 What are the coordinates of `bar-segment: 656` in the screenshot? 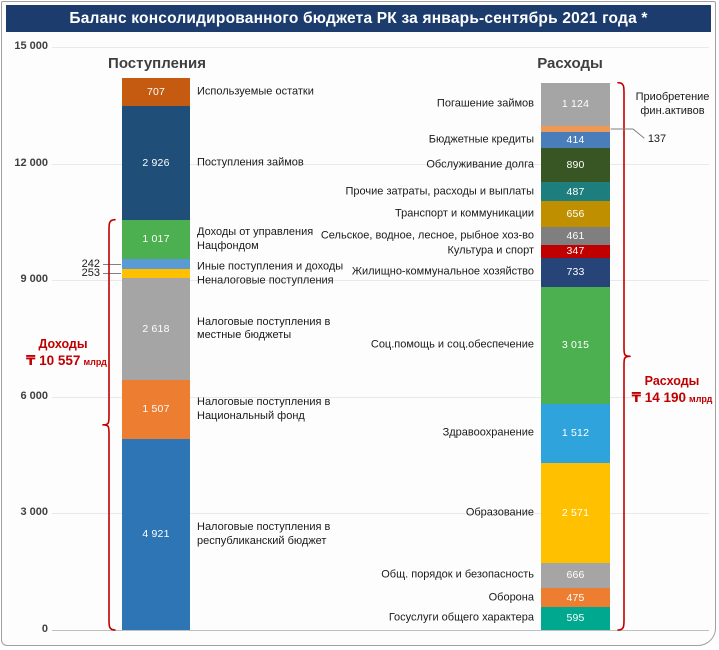 It's located at (575, 214).